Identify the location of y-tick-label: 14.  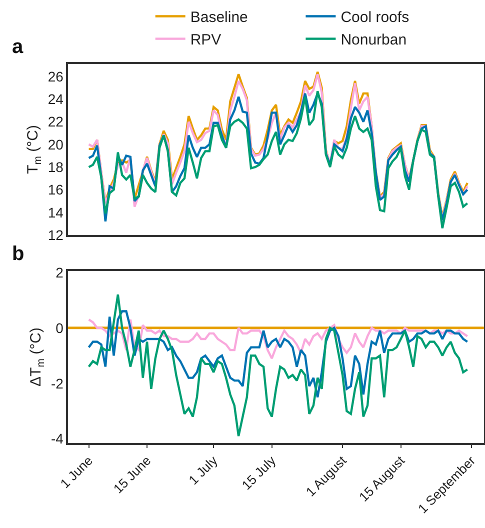
(56, 212).